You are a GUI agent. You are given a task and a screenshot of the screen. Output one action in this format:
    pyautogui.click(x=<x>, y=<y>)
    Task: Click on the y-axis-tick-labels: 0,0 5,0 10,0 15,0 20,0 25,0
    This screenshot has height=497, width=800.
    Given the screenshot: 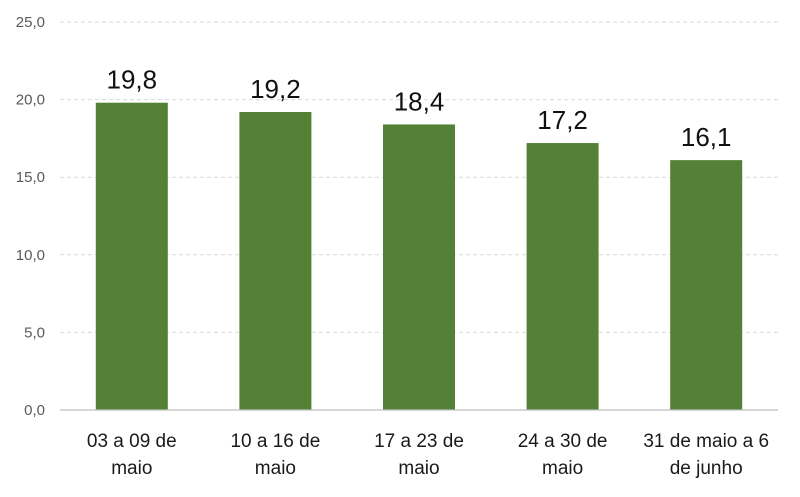 What is the action you would take?
    pyautogui.click(x=30, y=216)
    